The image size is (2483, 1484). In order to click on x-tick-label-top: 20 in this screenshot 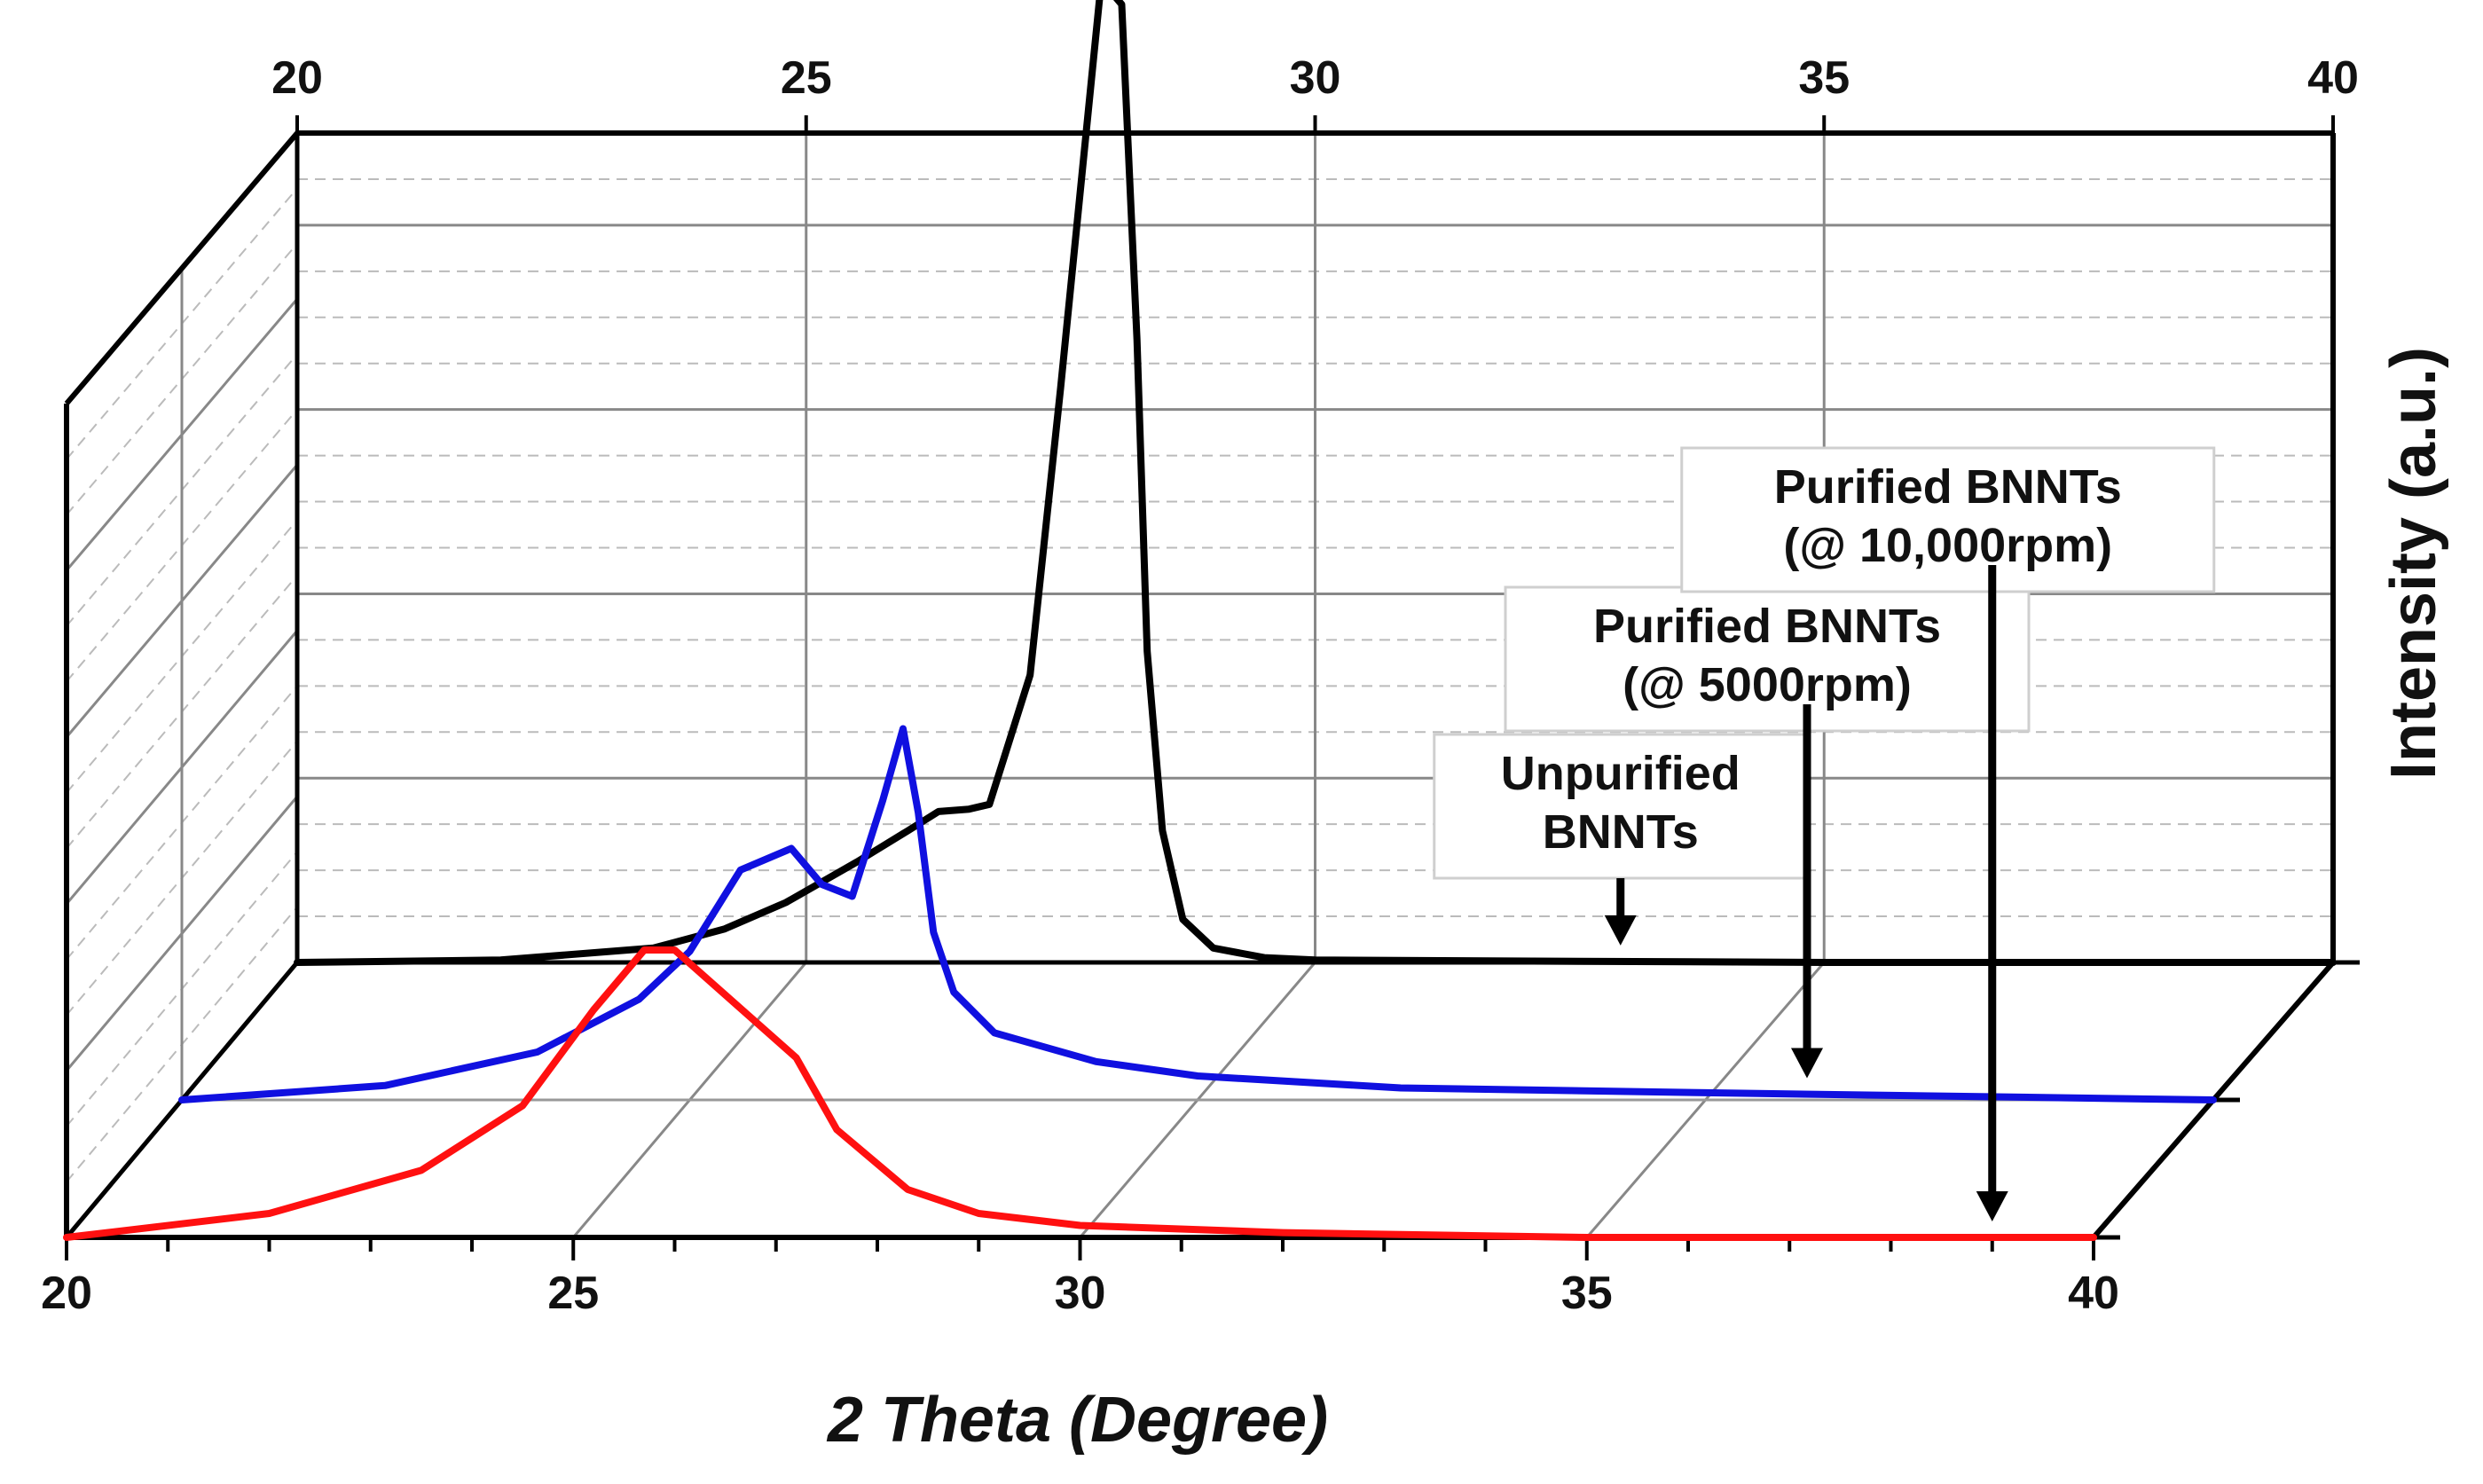, I will do `click(297, 78)`.